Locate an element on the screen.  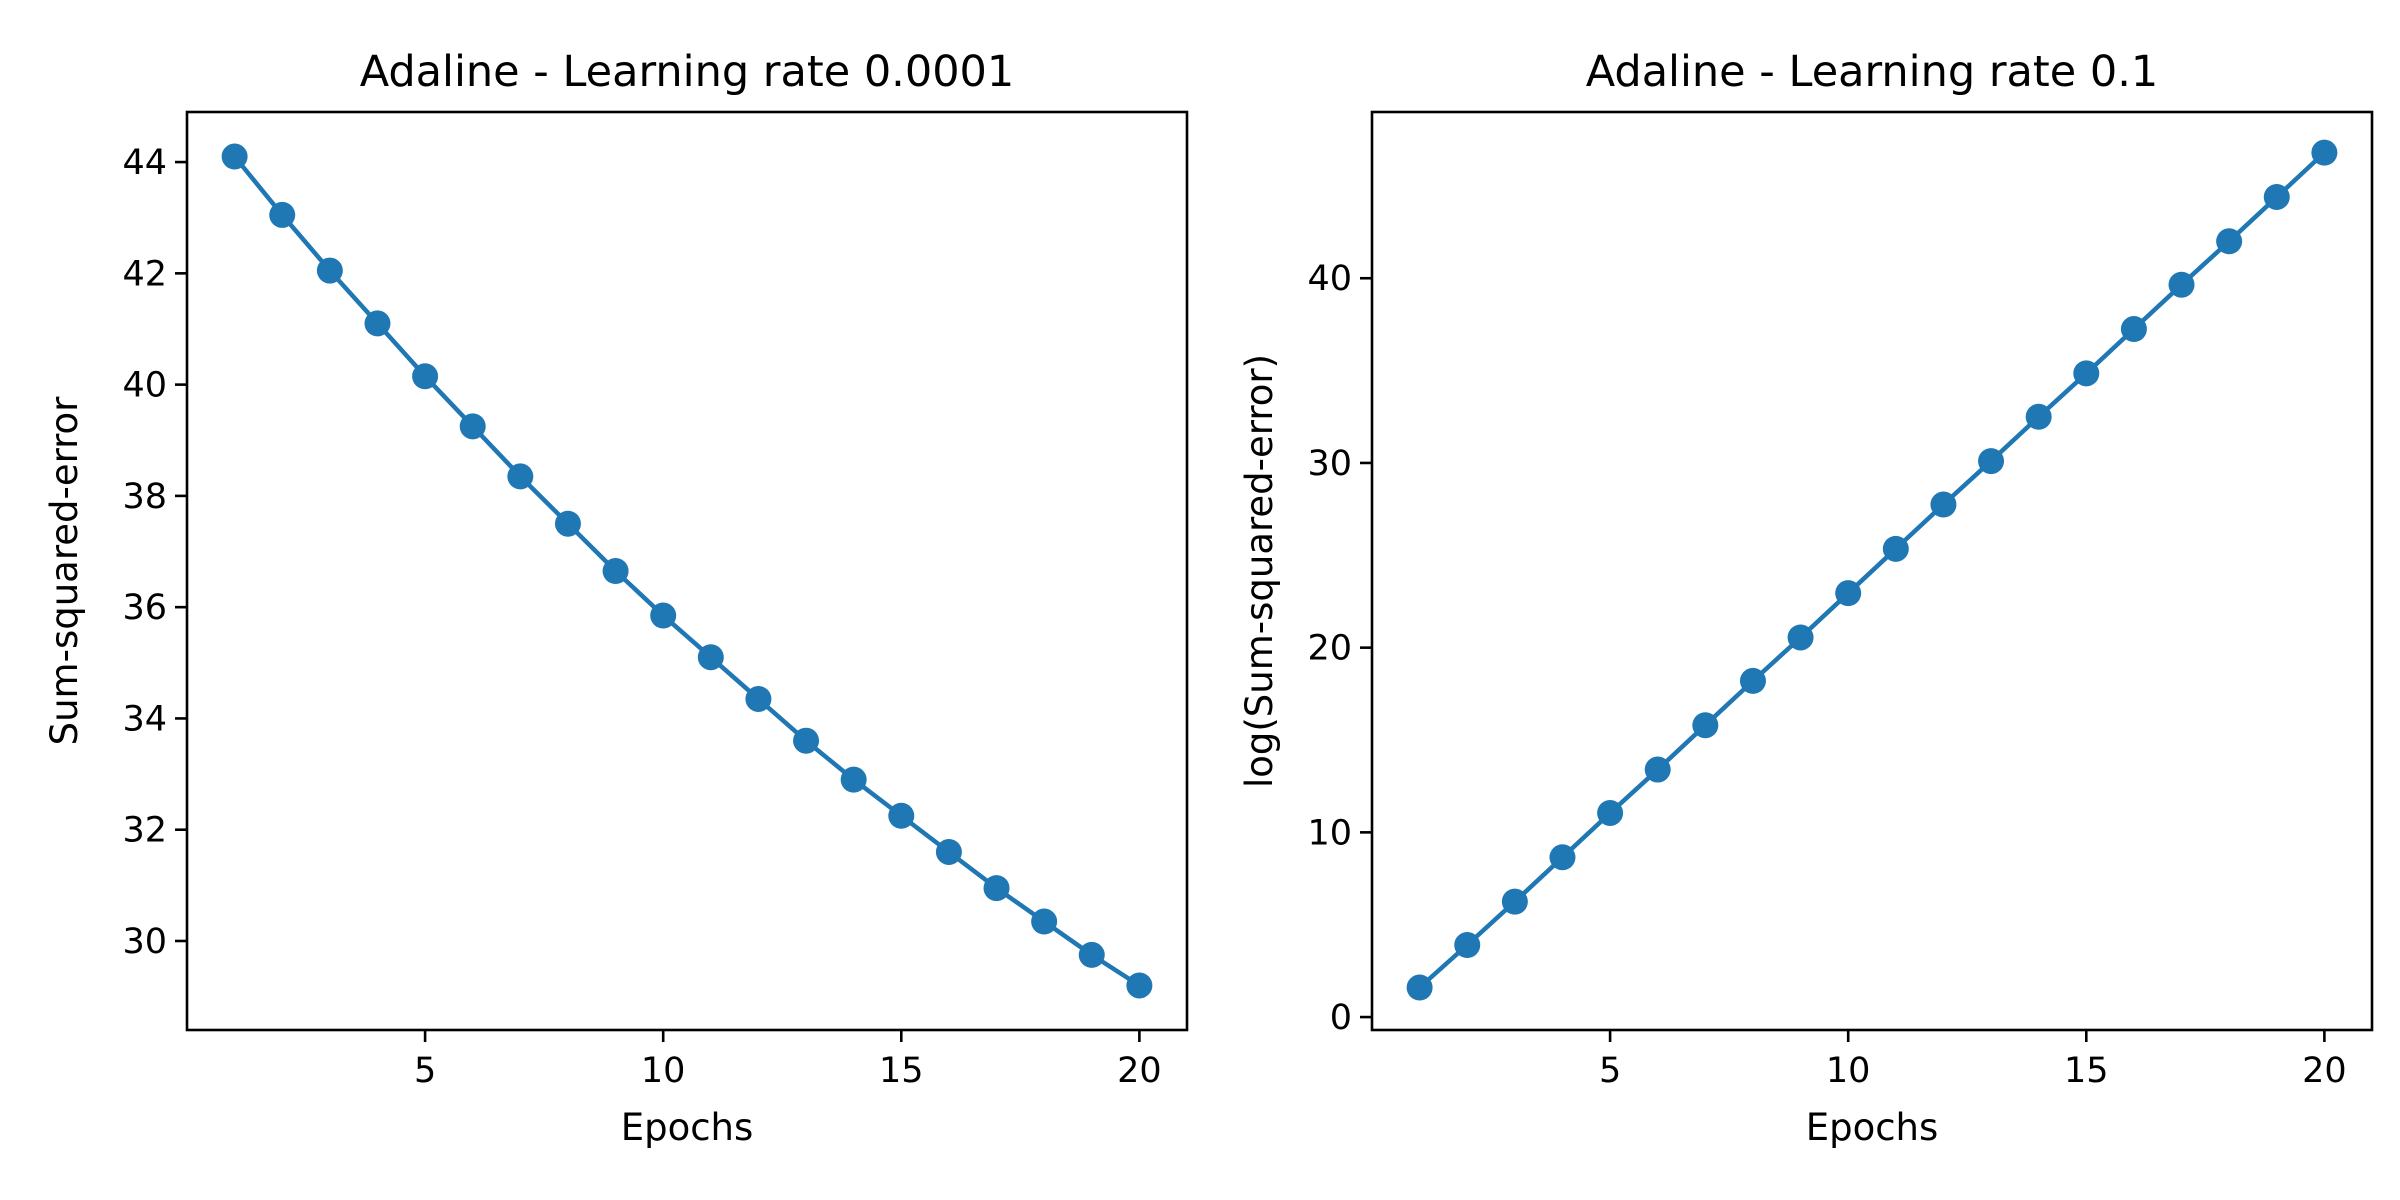
y-tick-label: 44 is located at coordinates (144, 163).